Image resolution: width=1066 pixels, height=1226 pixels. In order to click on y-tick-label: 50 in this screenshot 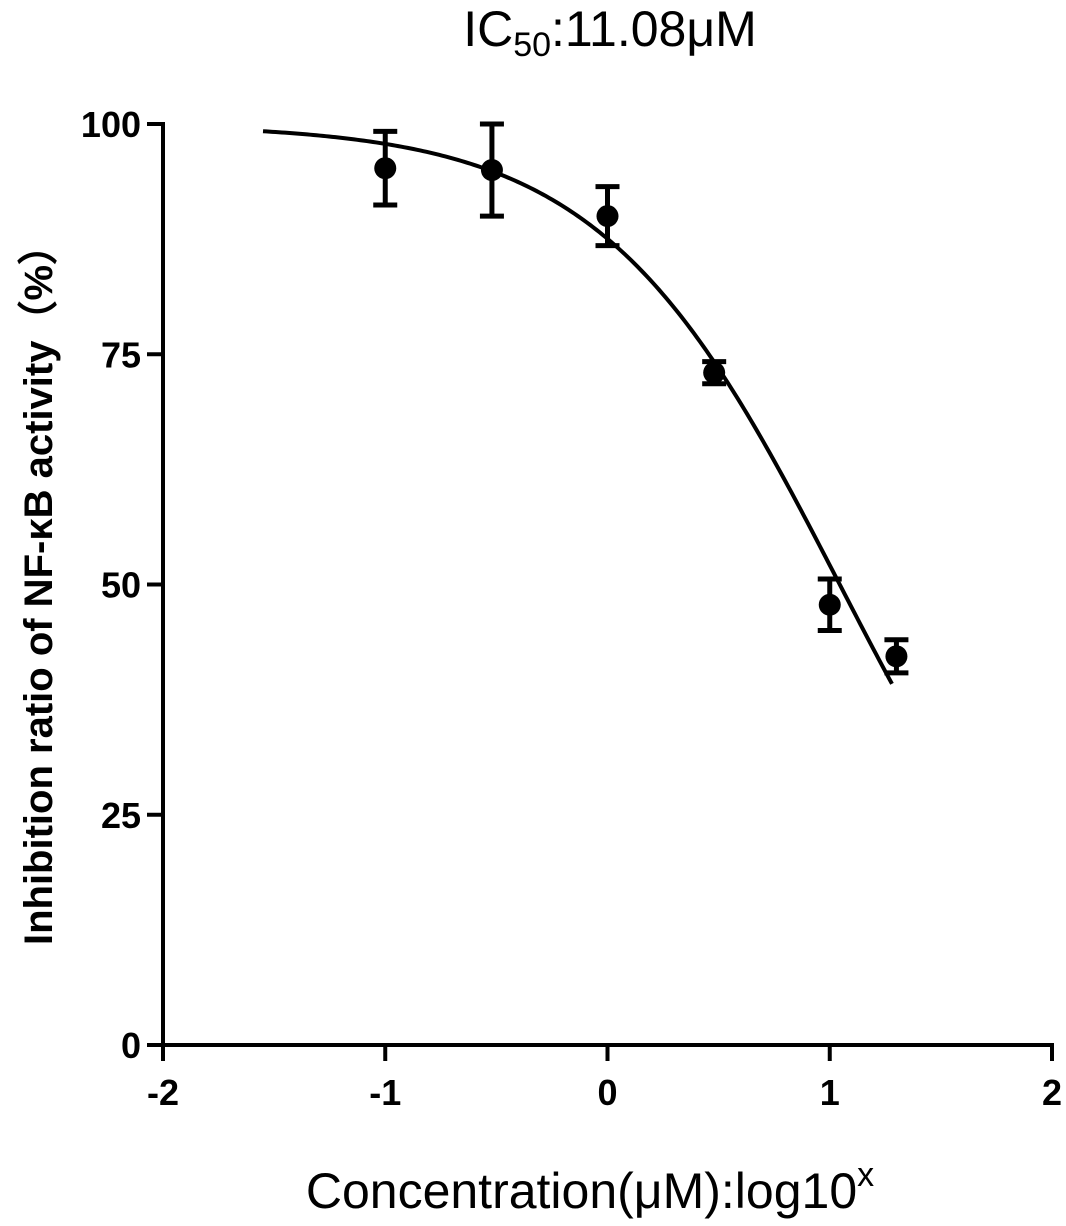, I will do `click(121, 585)`.